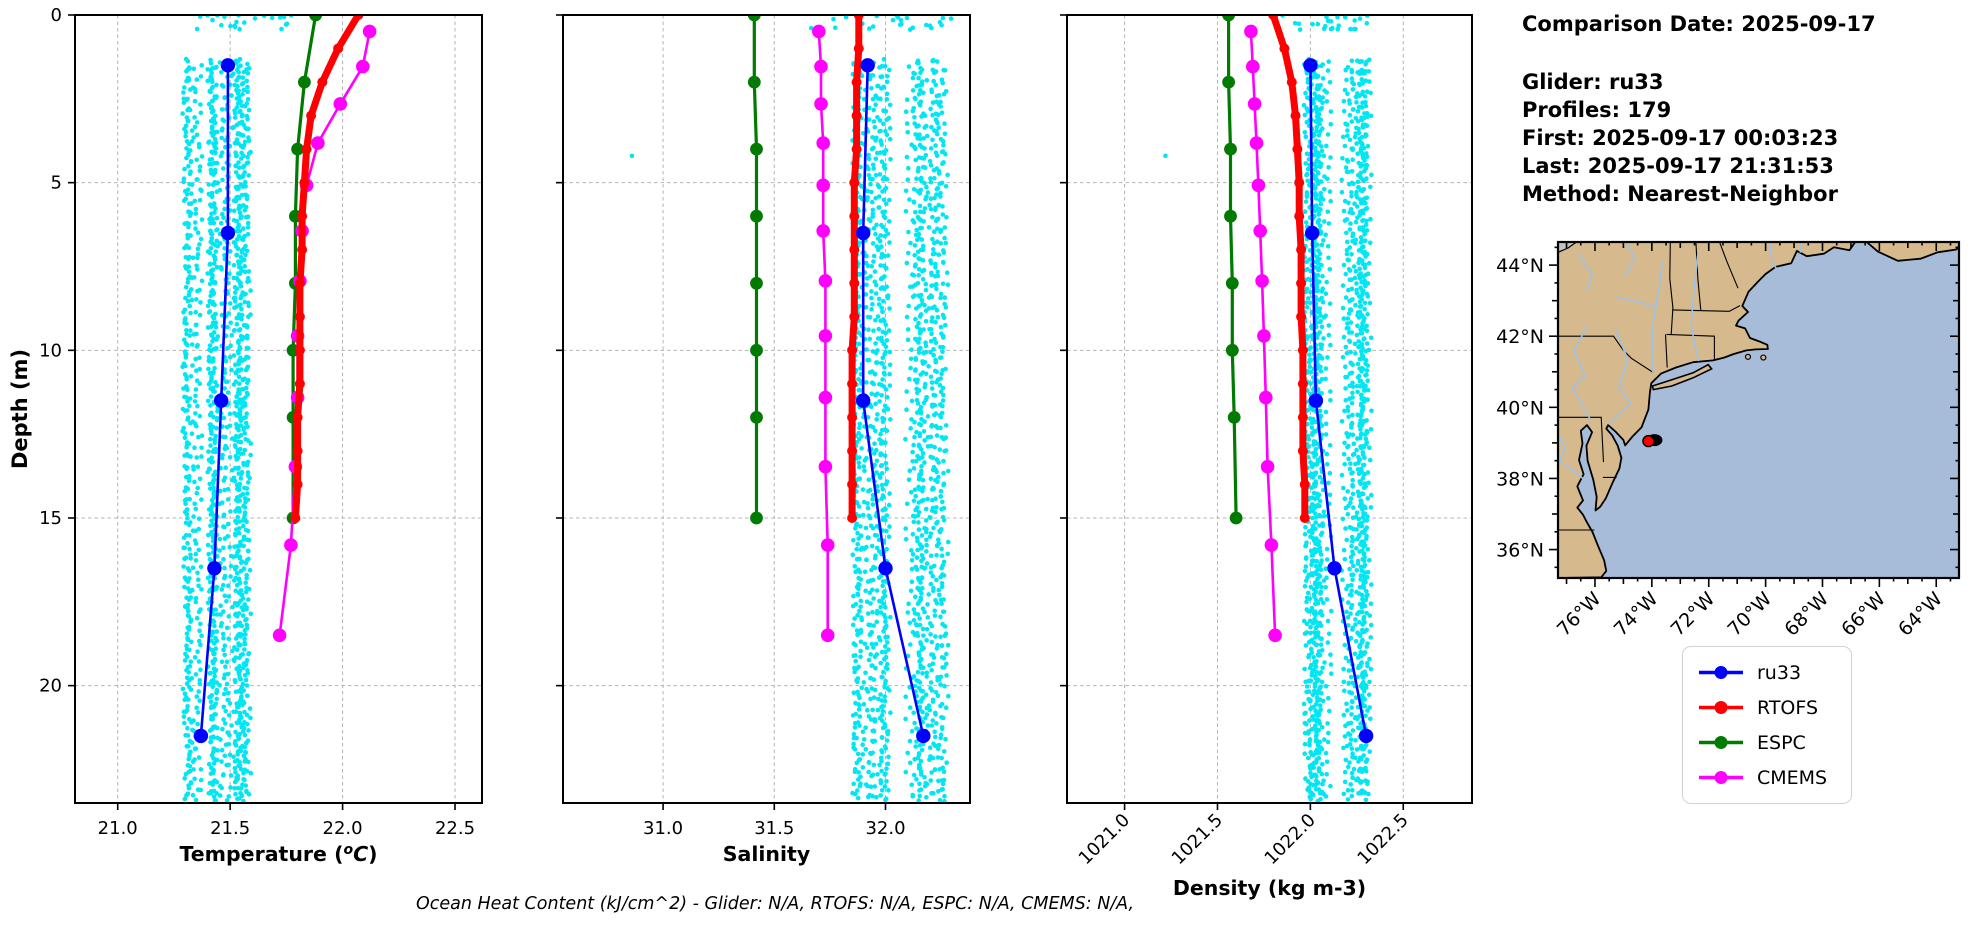  Describe the element at coordinates (885, 828) in the screenshot. I see `svg-text: 32.0` at that location.